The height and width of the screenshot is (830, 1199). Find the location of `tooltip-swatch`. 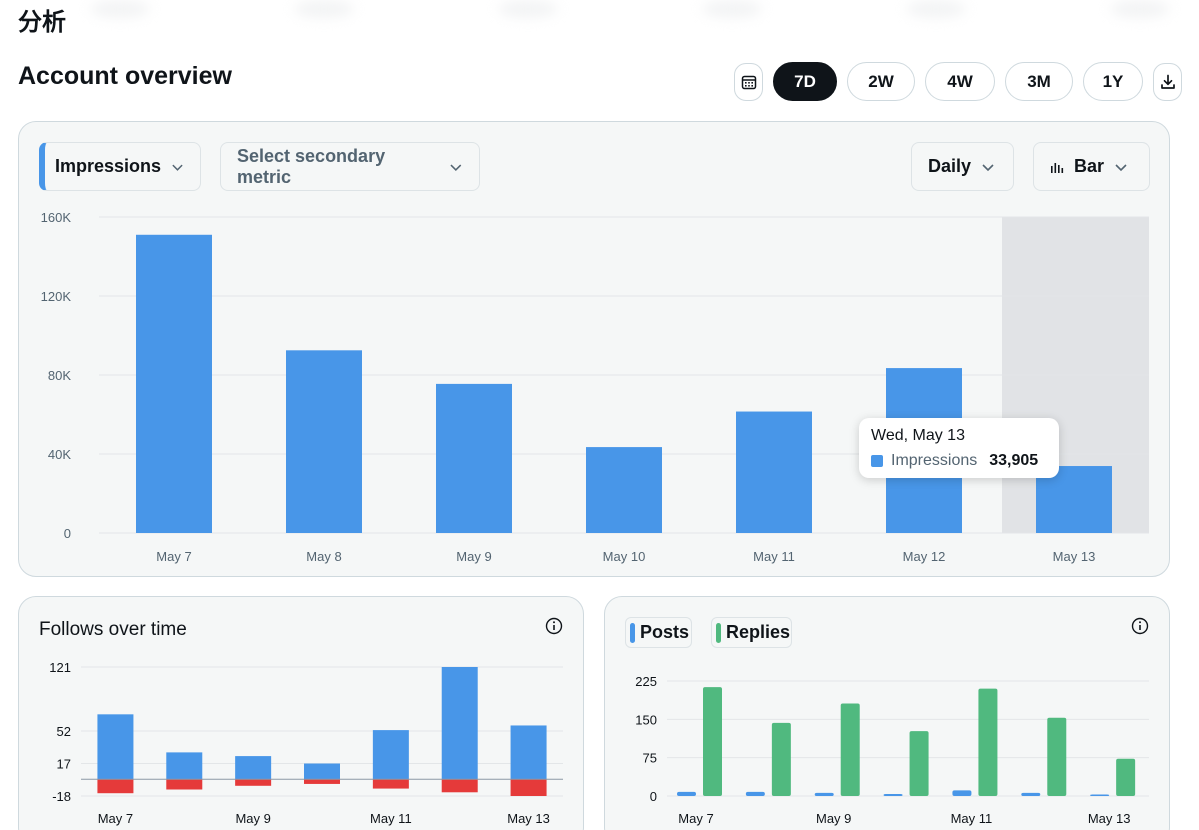

tooltip-swatch is located at coordinates (877, 461).